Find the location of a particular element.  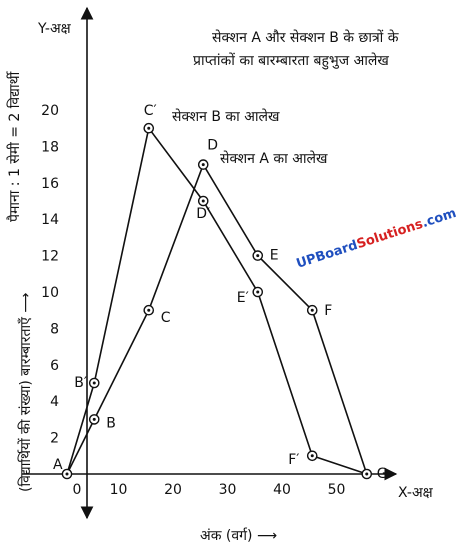

x-tick-label: 40 is located at coordinates (282, 490).